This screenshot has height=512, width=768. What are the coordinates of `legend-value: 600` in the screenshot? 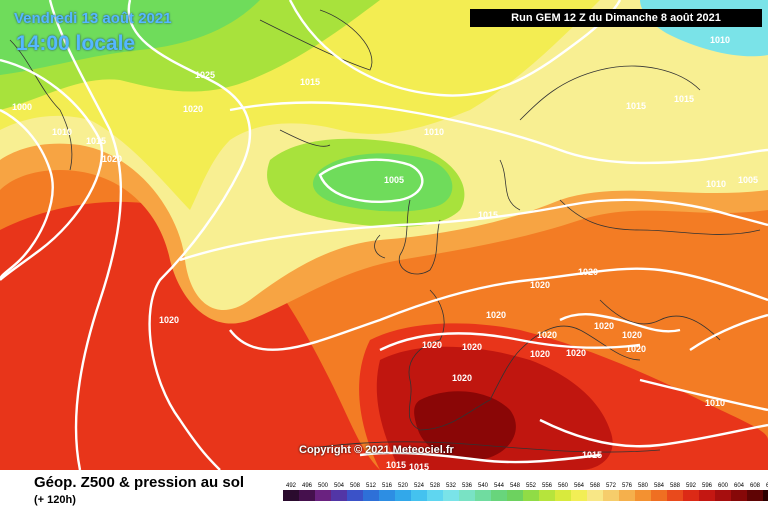 It's located at (722, 486).